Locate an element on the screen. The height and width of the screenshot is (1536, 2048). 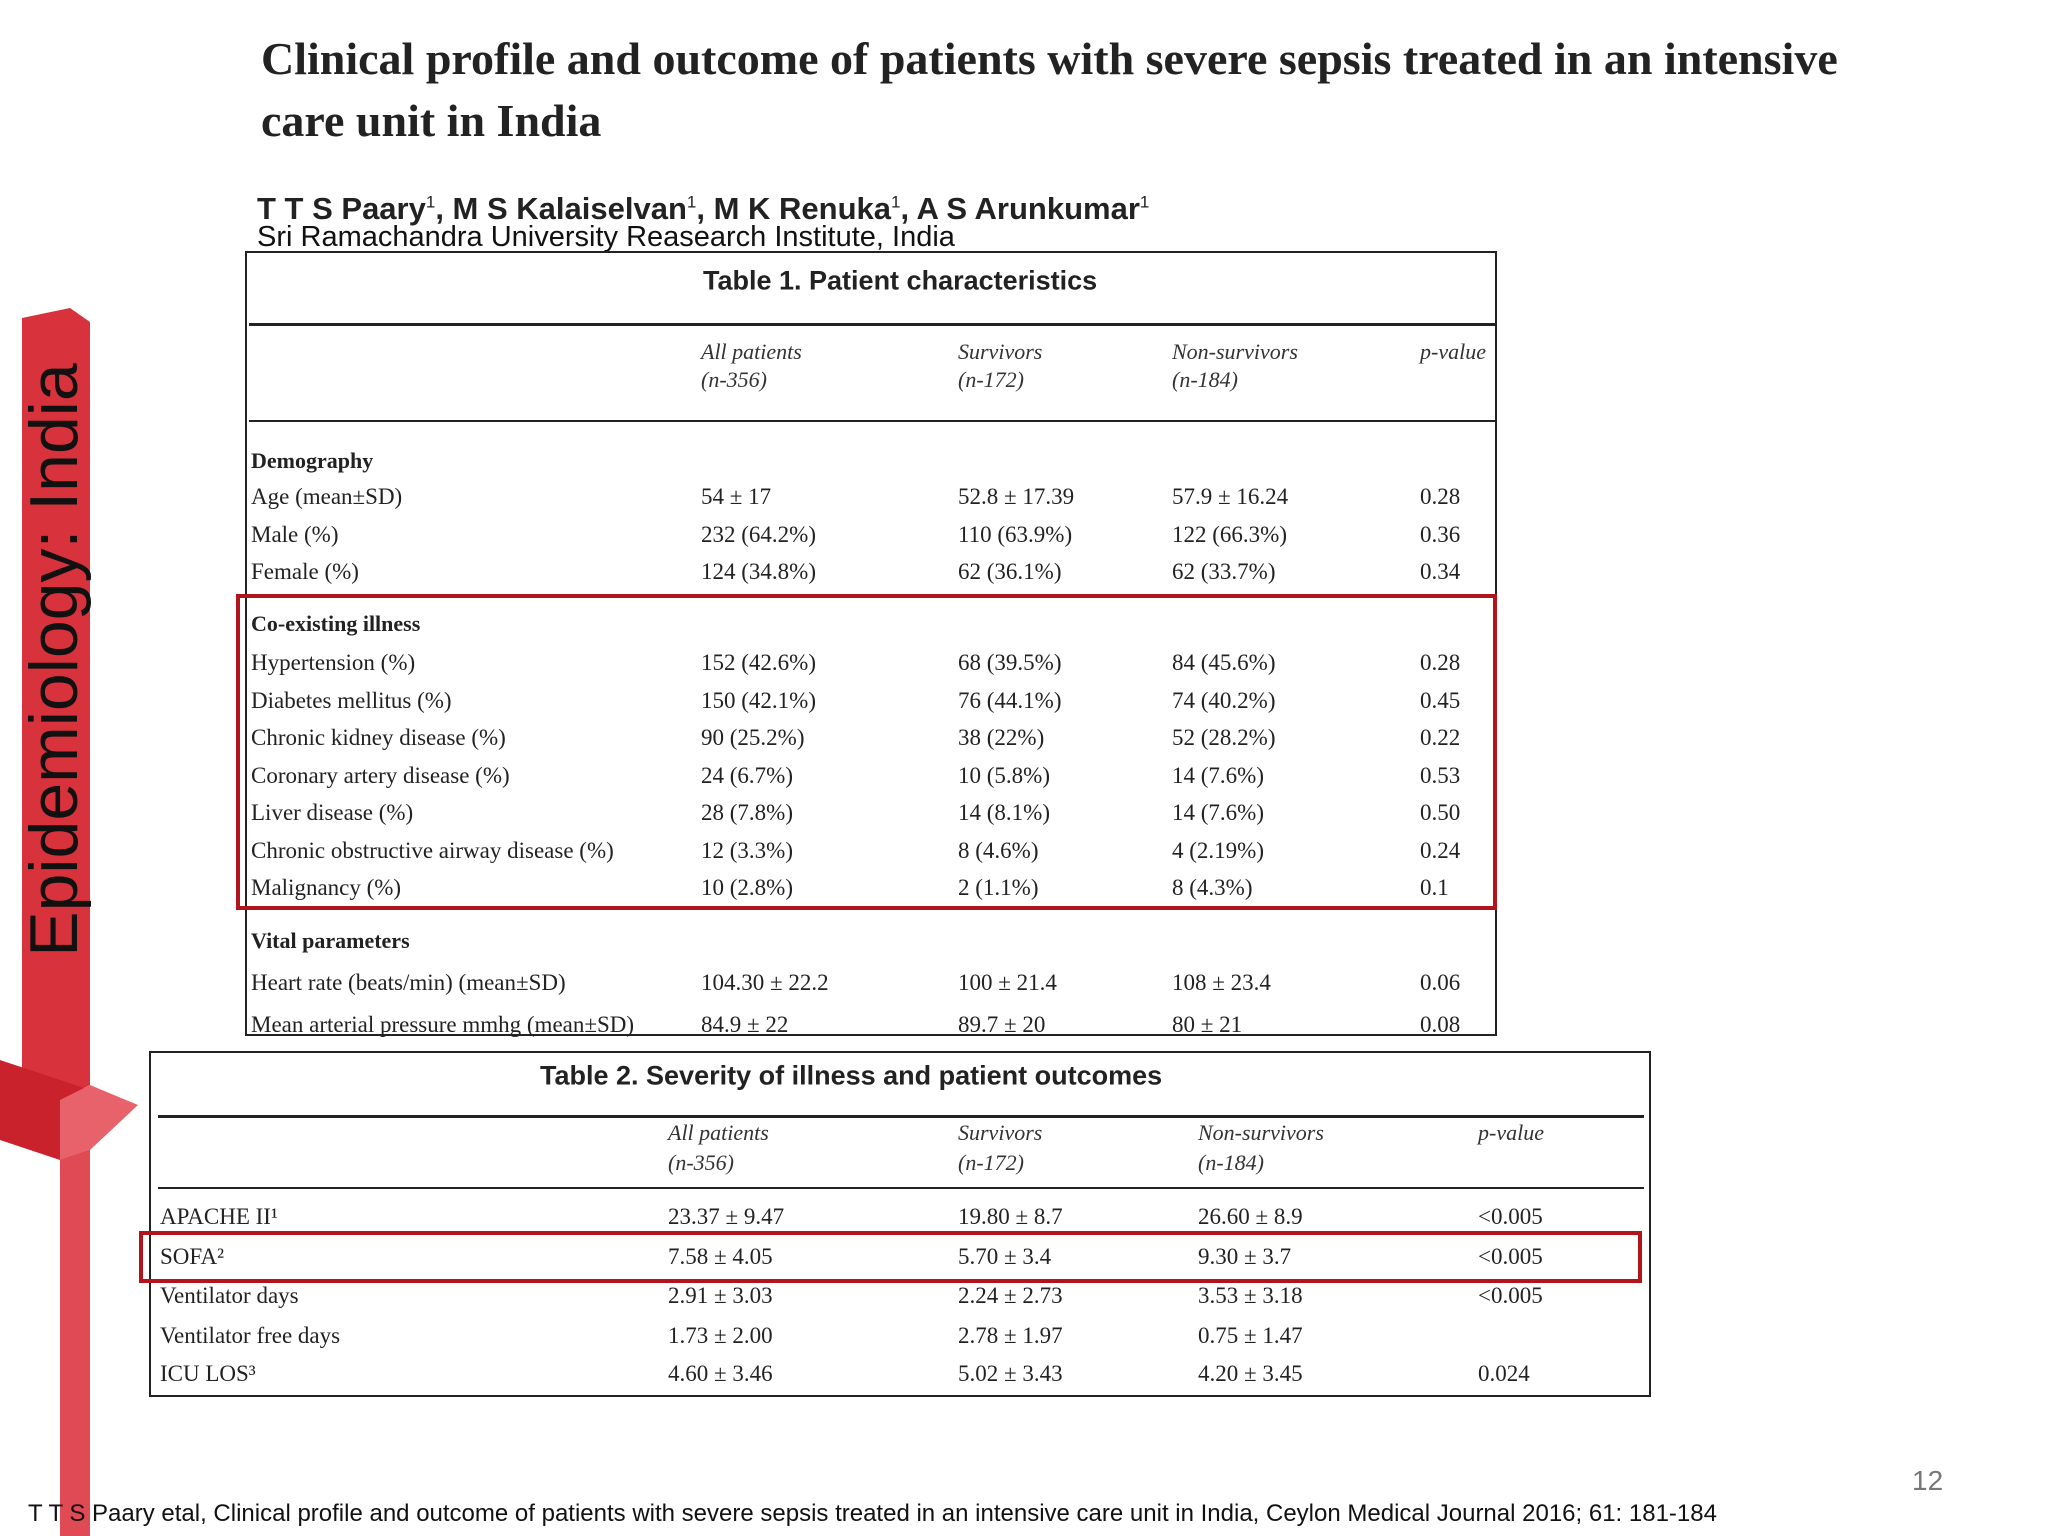
column-header: (n-356) is located at coordinates (701, 1162).